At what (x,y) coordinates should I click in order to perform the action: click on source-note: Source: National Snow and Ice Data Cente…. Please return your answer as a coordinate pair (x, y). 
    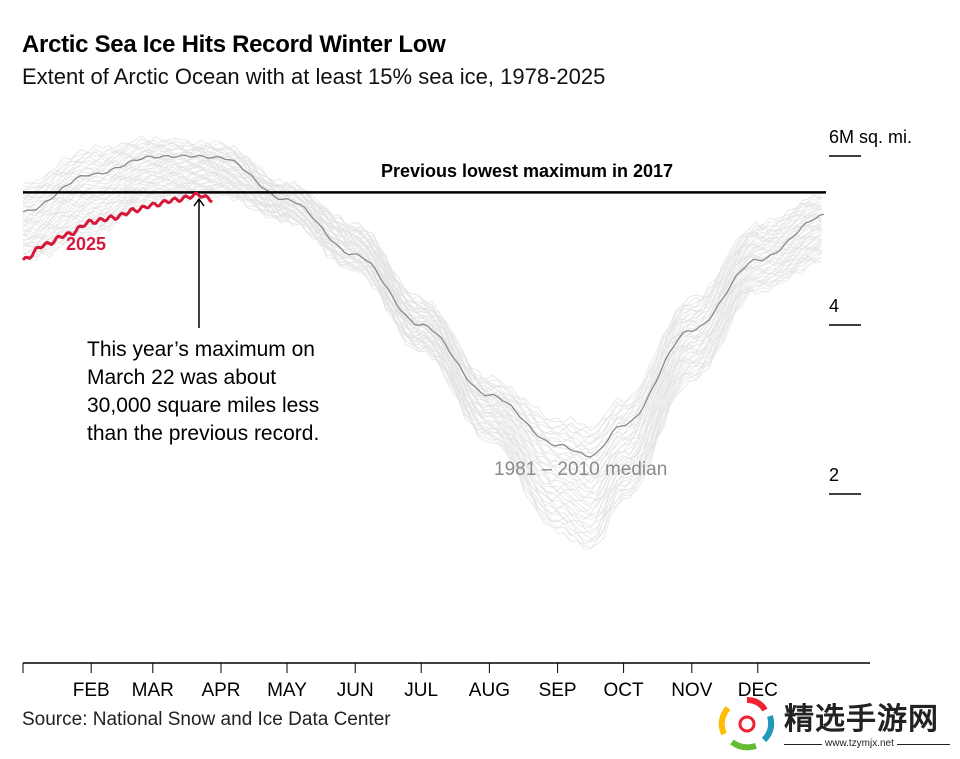
    Looking at the image, I should click on (206, 719).